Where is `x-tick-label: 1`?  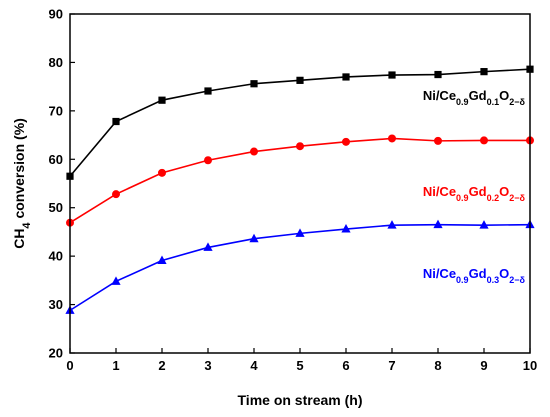
x-tick-label: 1 is located at coordinates (115, 365).